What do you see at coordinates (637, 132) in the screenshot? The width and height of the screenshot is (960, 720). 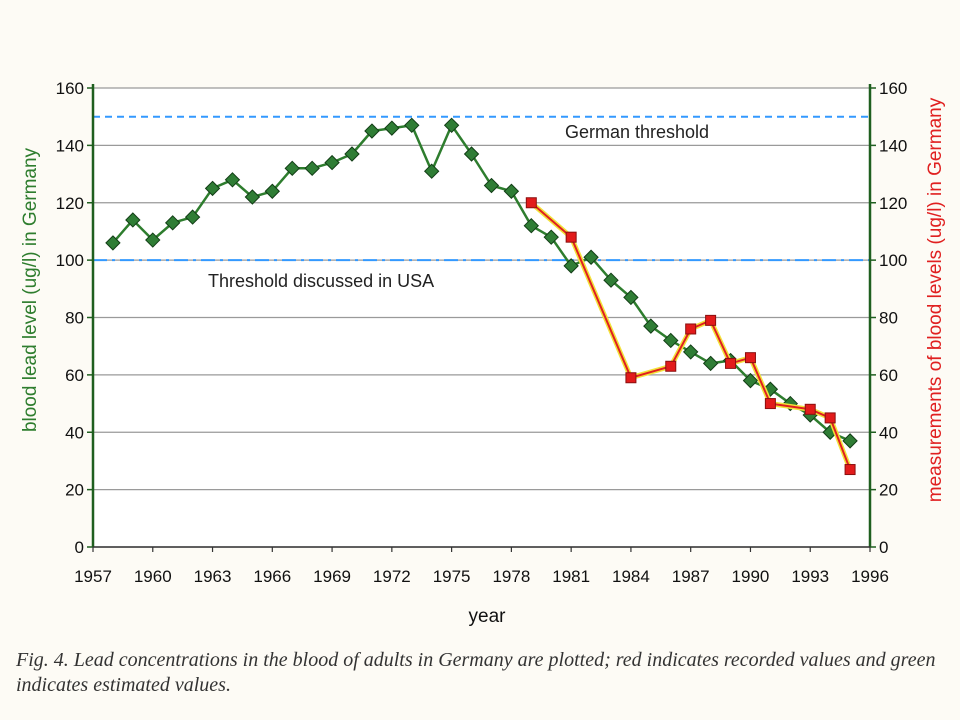 I see `german-threshold-label: German threshold` at bounding box center [637, 132].